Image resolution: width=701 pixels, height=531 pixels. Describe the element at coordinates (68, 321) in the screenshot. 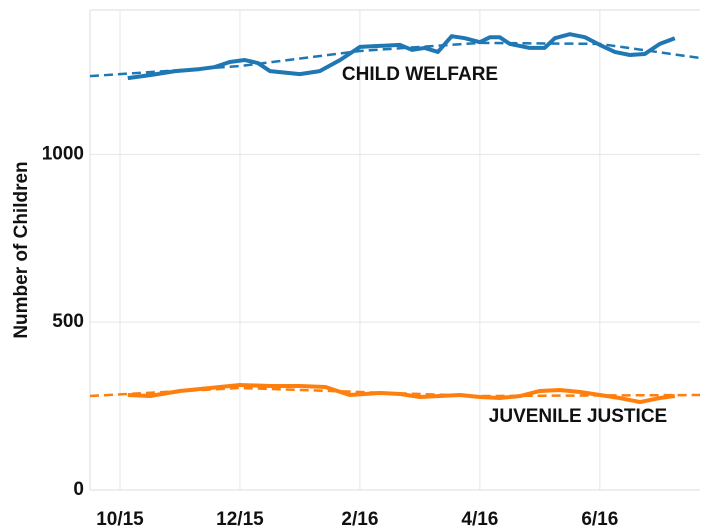

I see `y-tick-label: 500` at that location.